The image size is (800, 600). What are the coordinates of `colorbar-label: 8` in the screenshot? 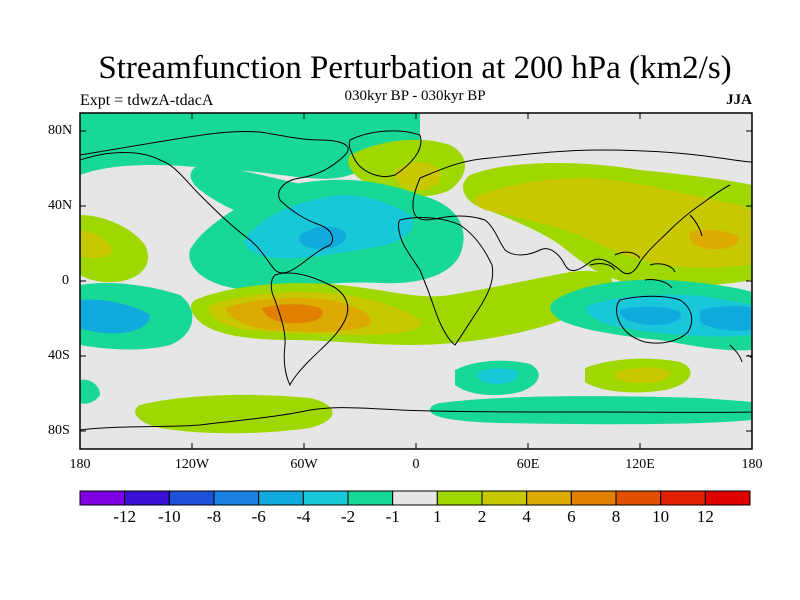 It's located at (616, 516).